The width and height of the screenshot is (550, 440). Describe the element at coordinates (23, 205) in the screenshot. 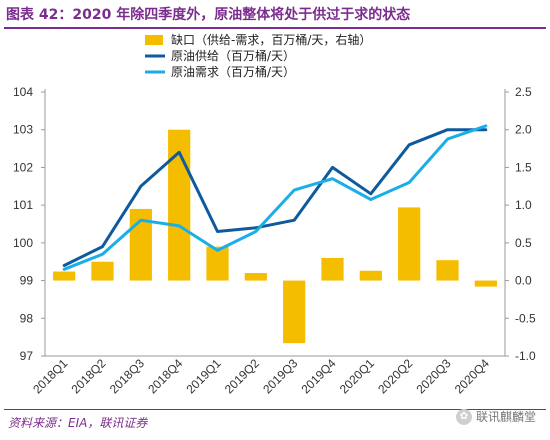

I see `left-tick-label: 101` at that location.